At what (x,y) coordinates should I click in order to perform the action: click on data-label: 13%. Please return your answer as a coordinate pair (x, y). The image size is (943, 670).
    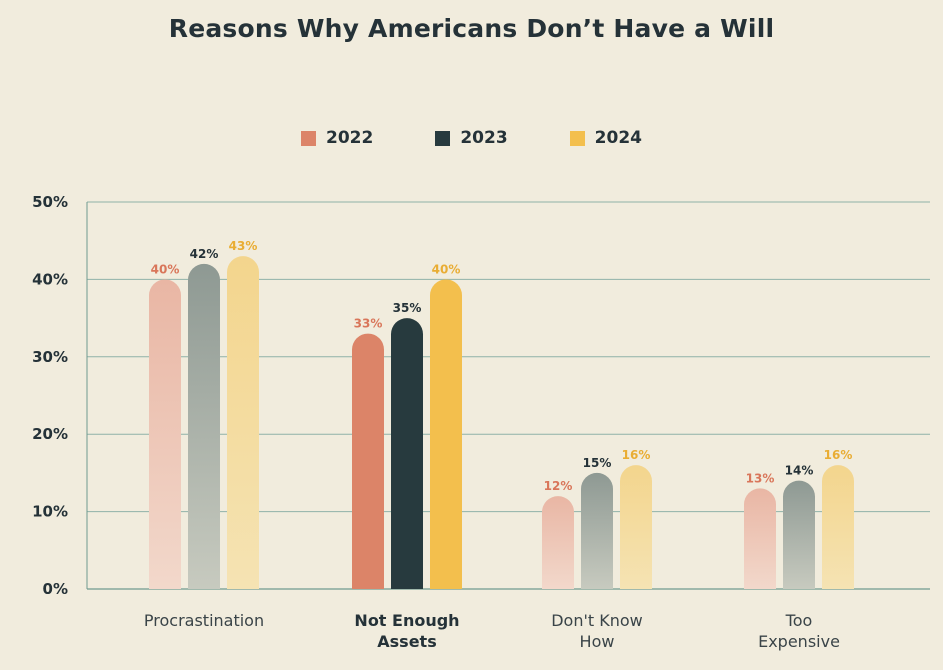
    Looking at the image, I should click on (760, 478).